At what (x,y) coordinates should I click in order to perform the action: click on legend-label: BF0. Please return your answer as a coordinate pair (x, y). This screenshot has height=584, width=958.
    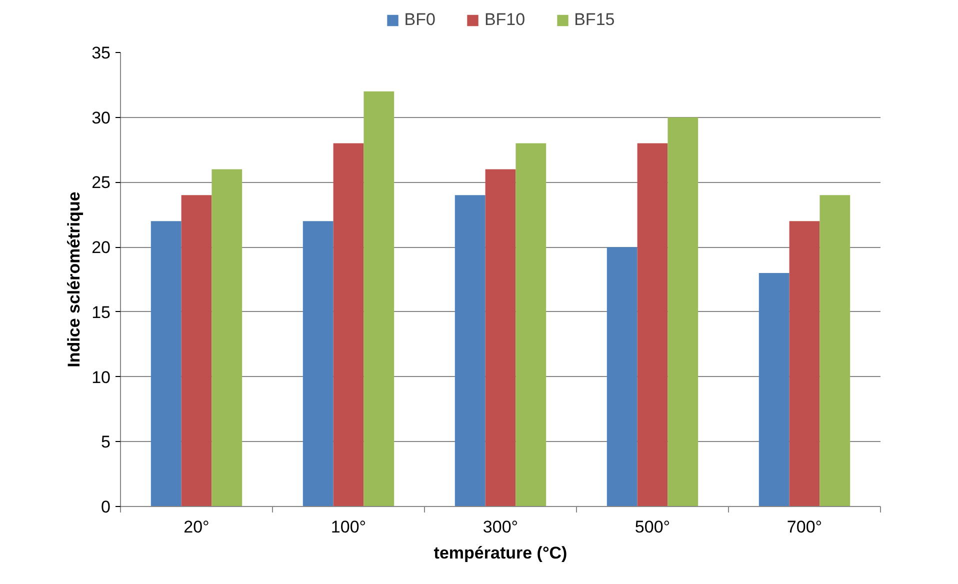
    Looking at the image, I should click on (420, 20).